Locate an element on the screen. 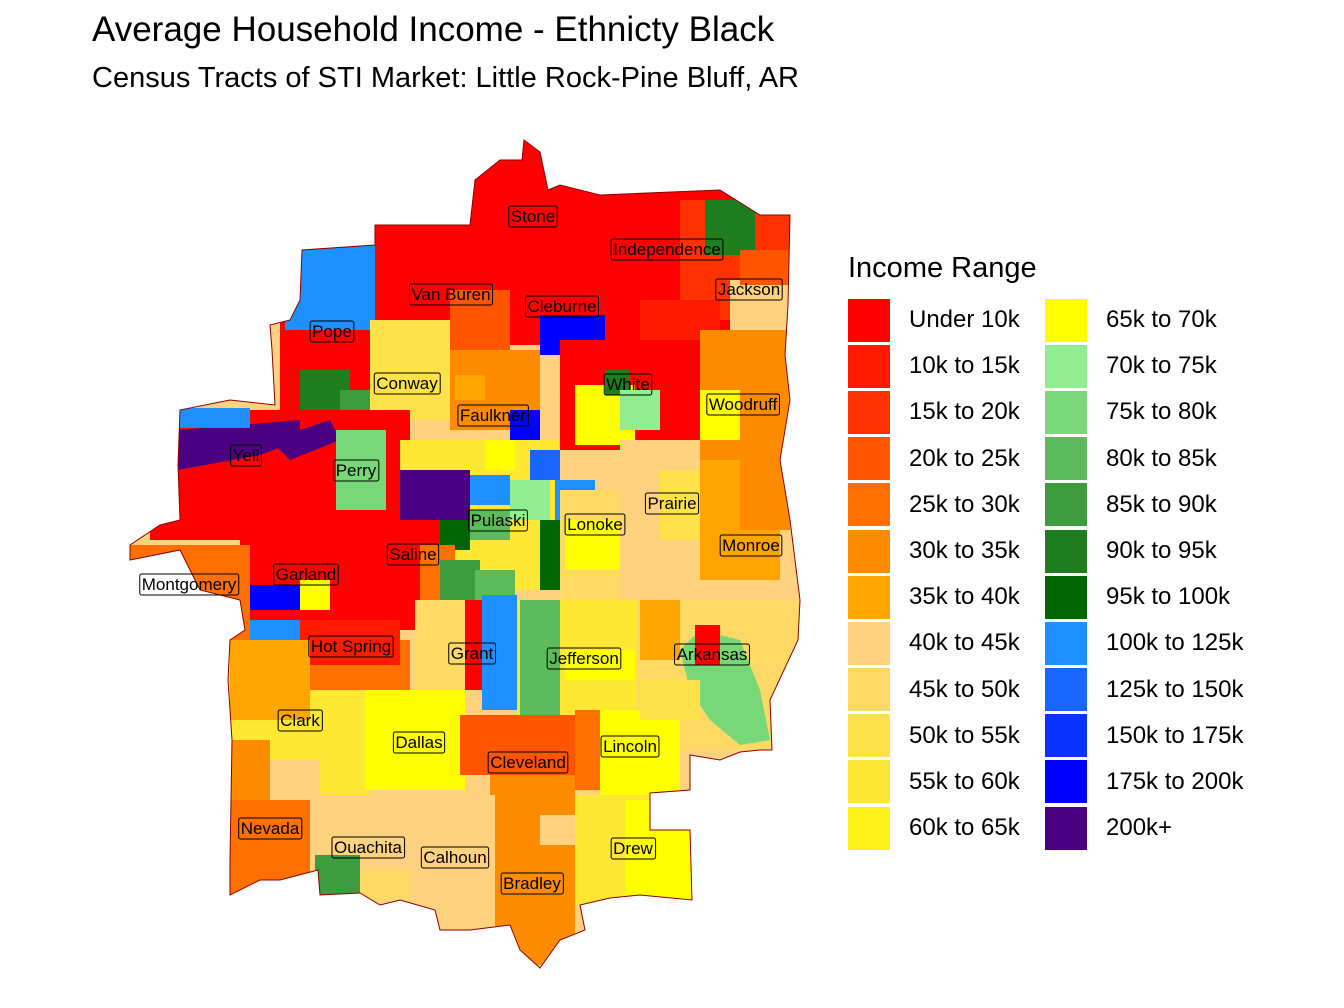  county-label-cleburne: Cleburne is located at coordinates (562, 306).